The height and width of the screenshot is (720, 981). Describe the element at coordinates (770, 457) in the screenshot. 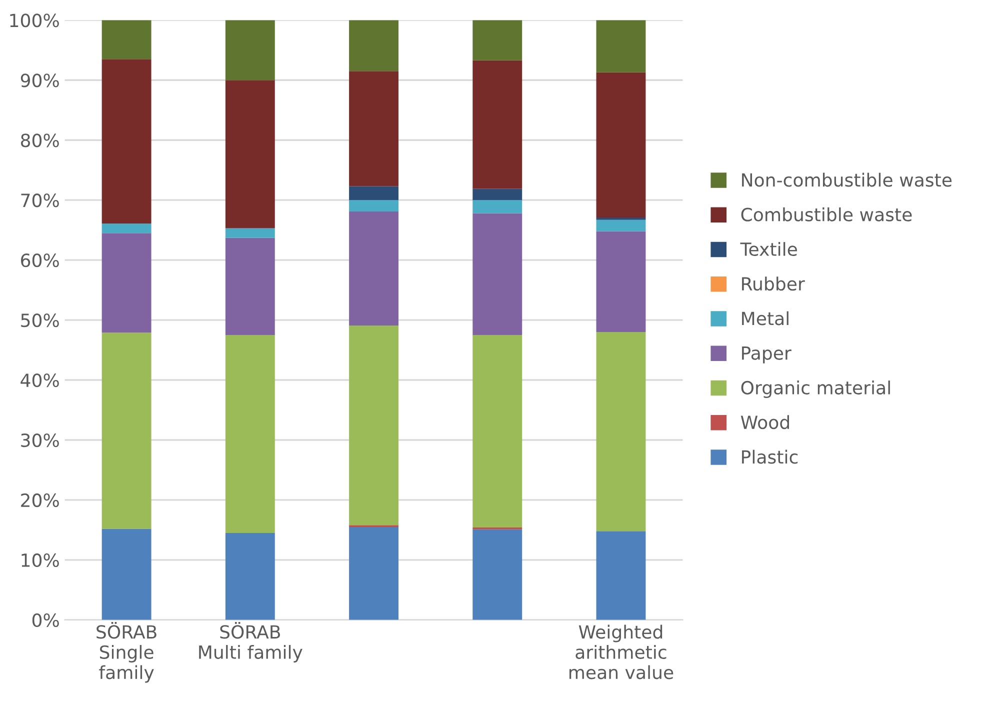

I see `legend-label: Plastic` at that location.